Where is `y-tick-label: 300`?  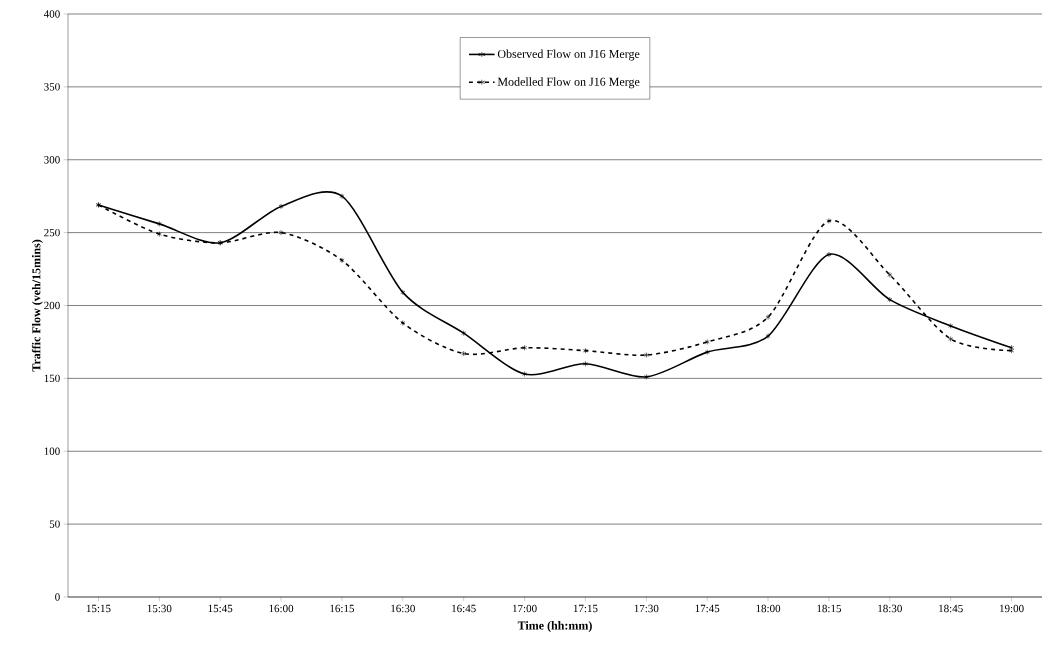
y-tick-label: 300 is located at coordinates (52, 160).